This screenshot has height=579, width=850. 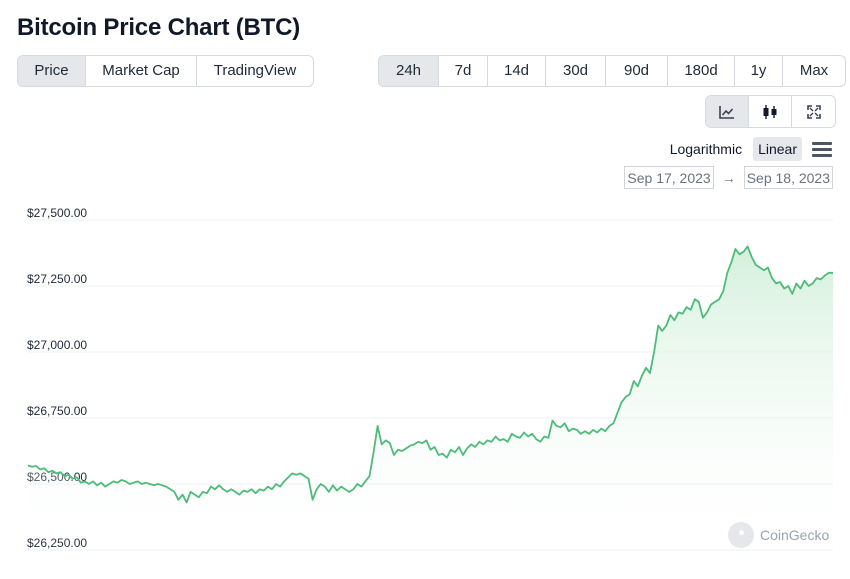 I want to click on page-title: Bitcoin Price Chart (BTC), so click(x=159, y=27).